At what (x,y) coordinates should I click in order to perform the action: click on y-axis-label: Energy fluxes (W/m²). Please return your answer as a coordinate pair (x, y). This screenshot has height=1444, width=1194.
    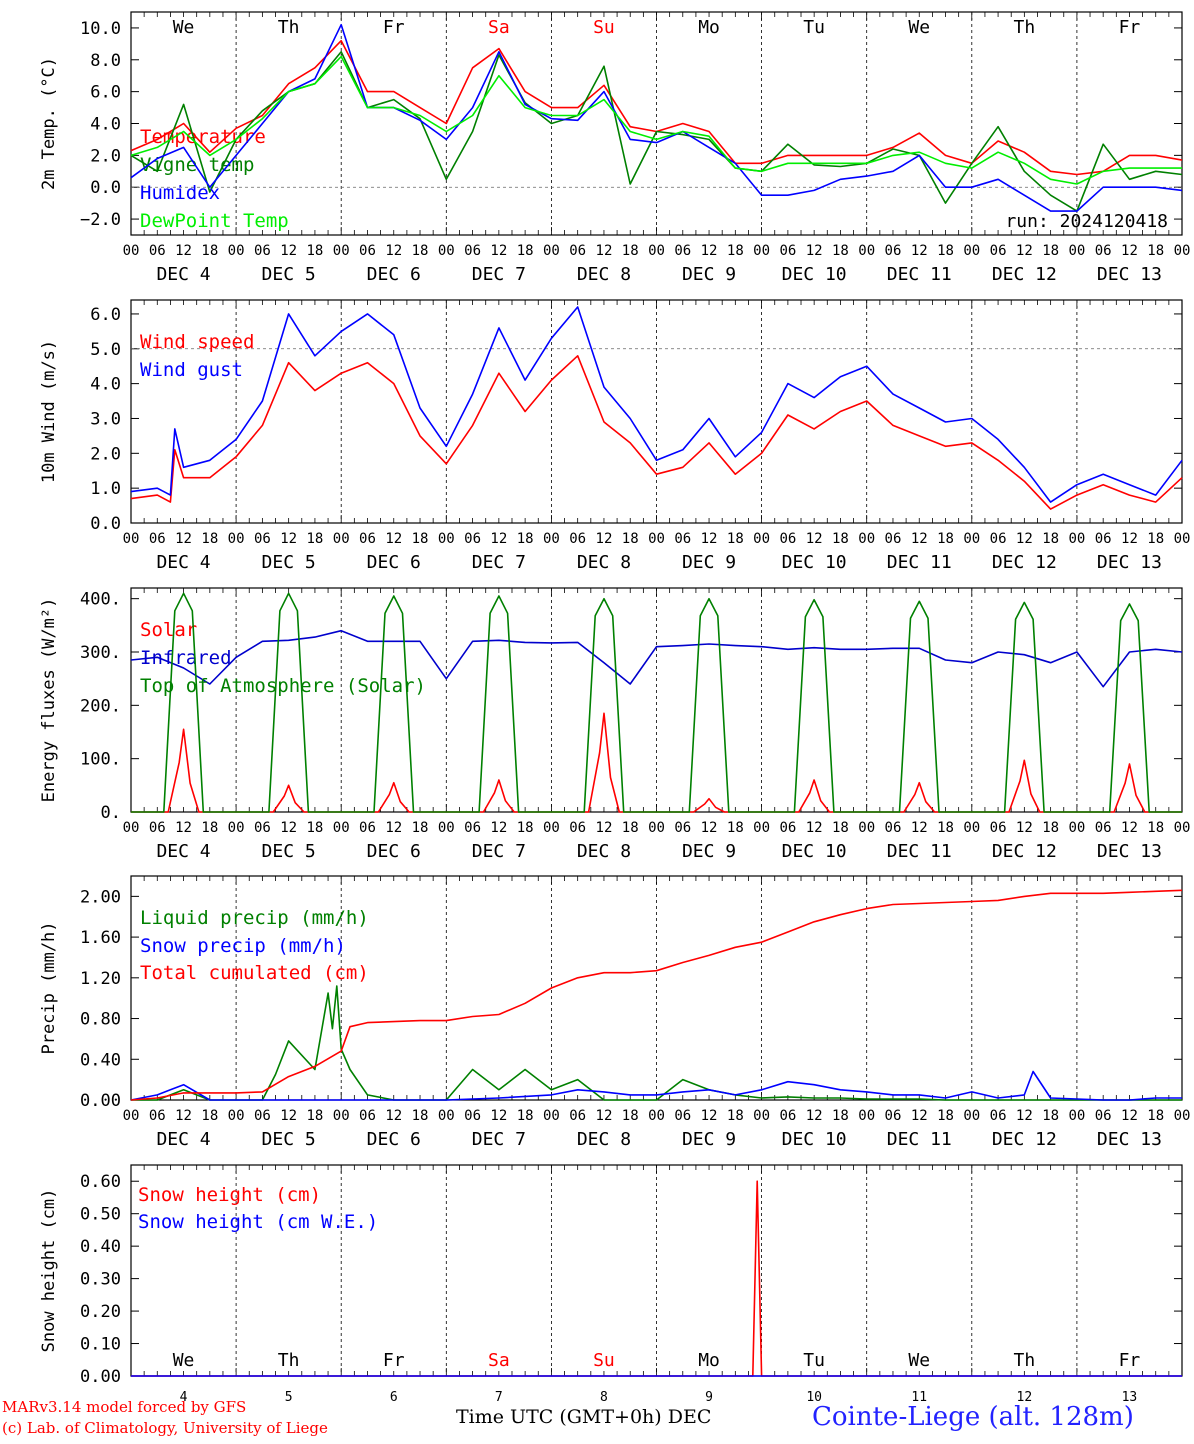
    Looking at the image, I should click on (49, 700).